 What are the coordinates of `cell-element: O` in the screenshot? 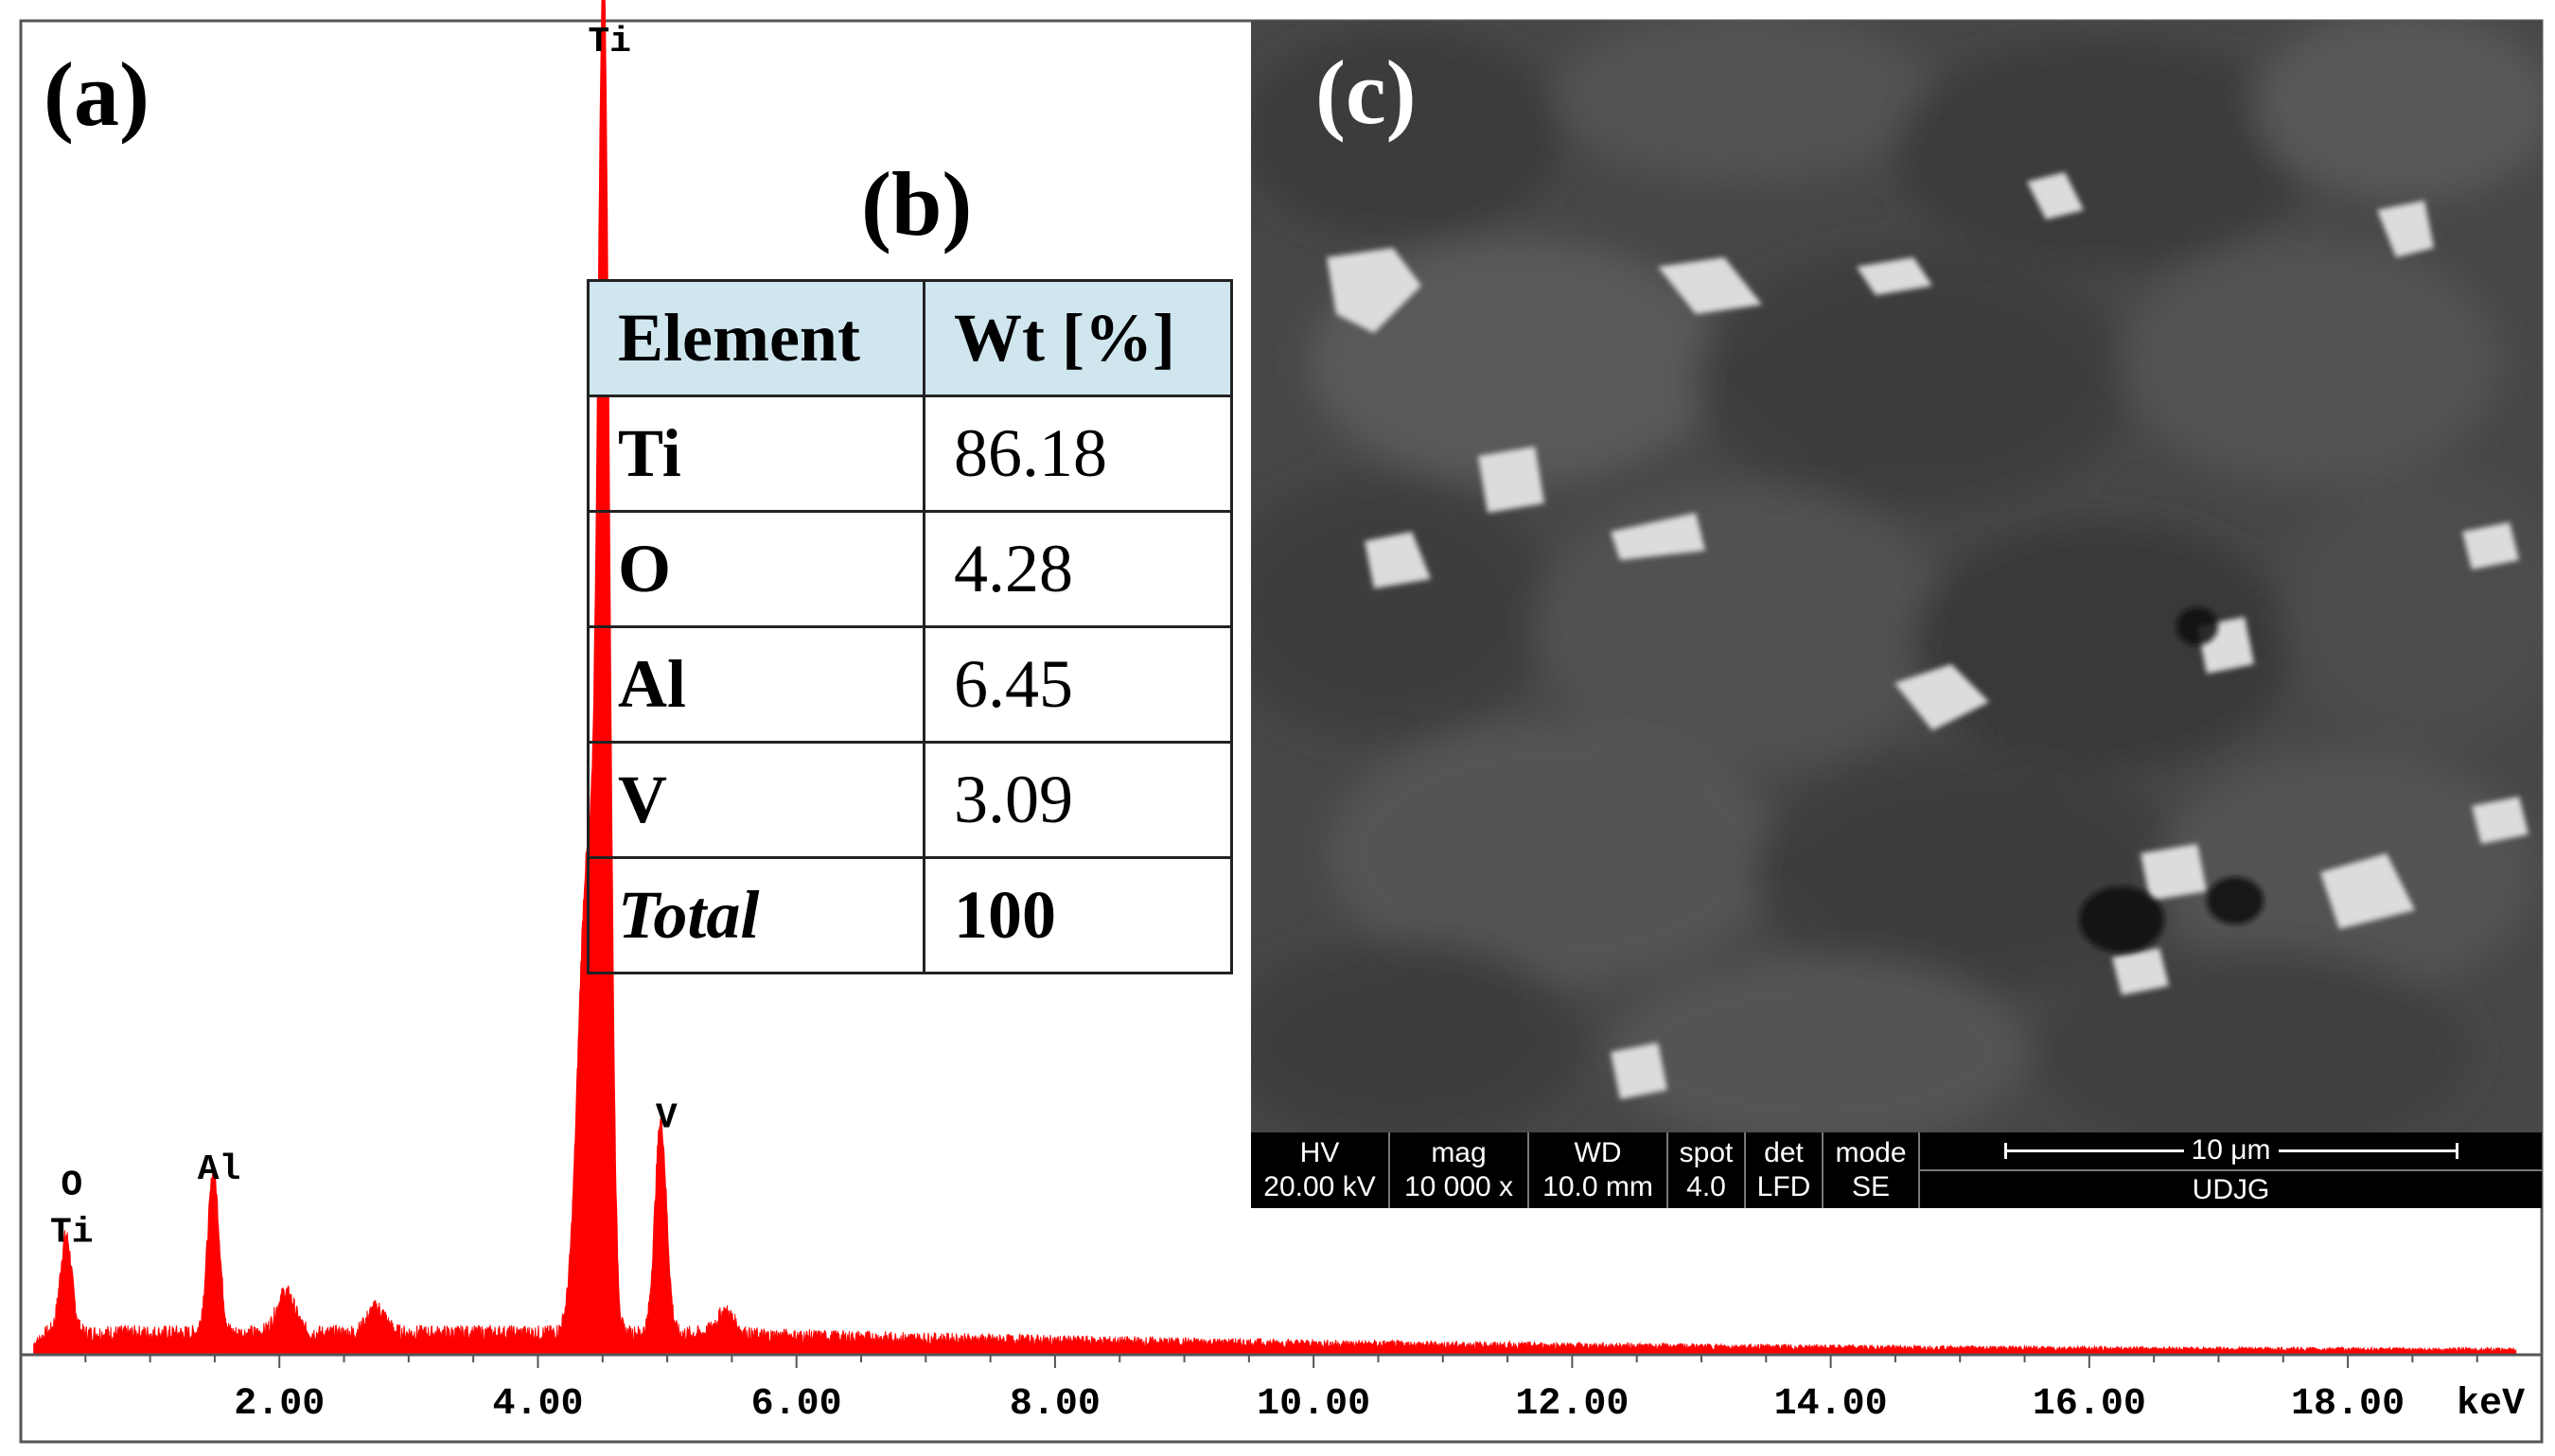 It's located at (756, 569).